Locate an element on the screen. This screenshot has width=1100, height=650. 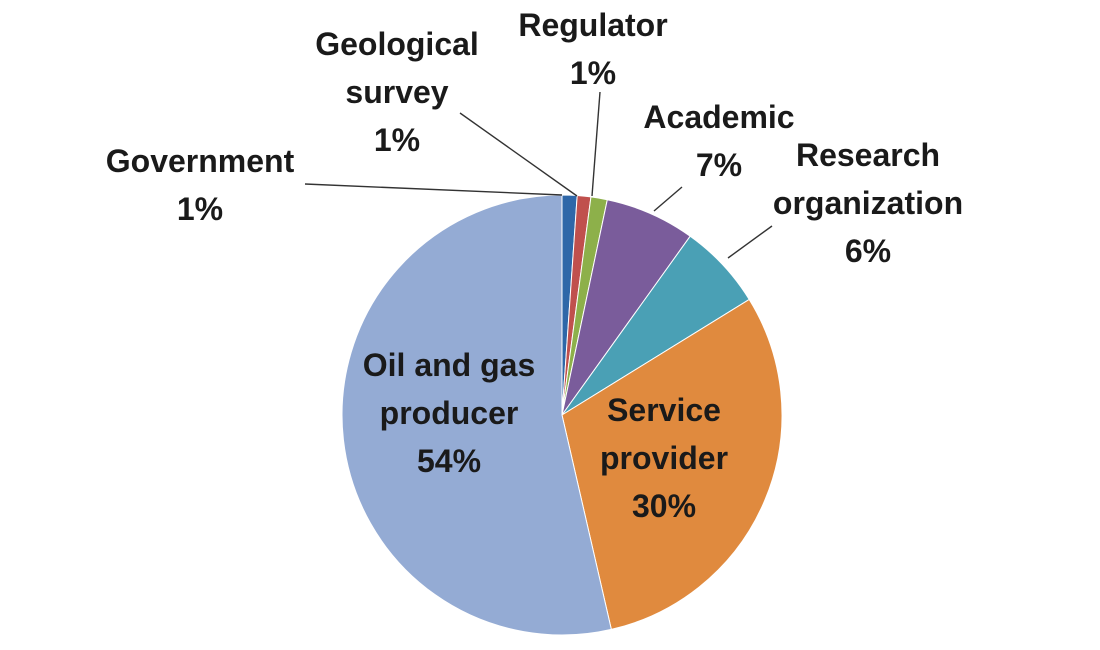
slice-name-line: Oil and gas is located at coordinates (449, 365).